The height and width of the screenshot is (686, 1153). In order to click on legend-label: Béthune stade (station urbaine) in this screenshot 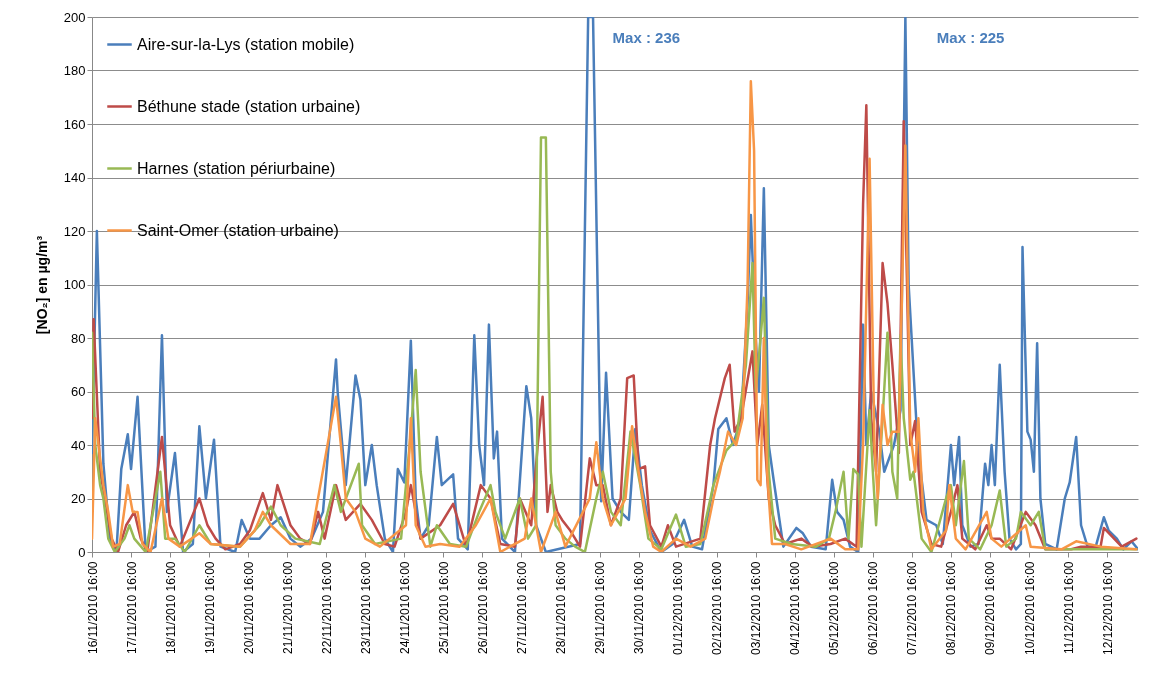, I will do `click(249, 106)`.